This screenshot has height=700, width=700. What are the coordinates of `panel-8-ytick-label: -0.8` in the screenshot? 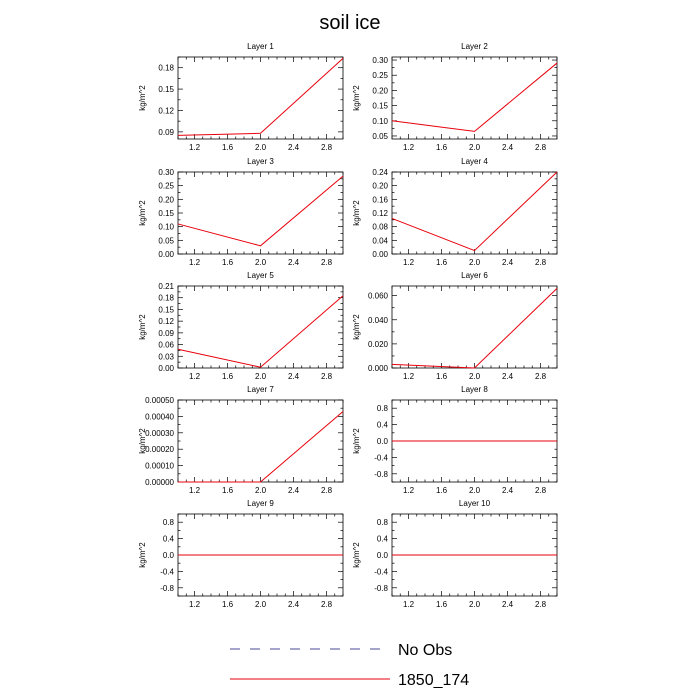 It's located at (381, 474).